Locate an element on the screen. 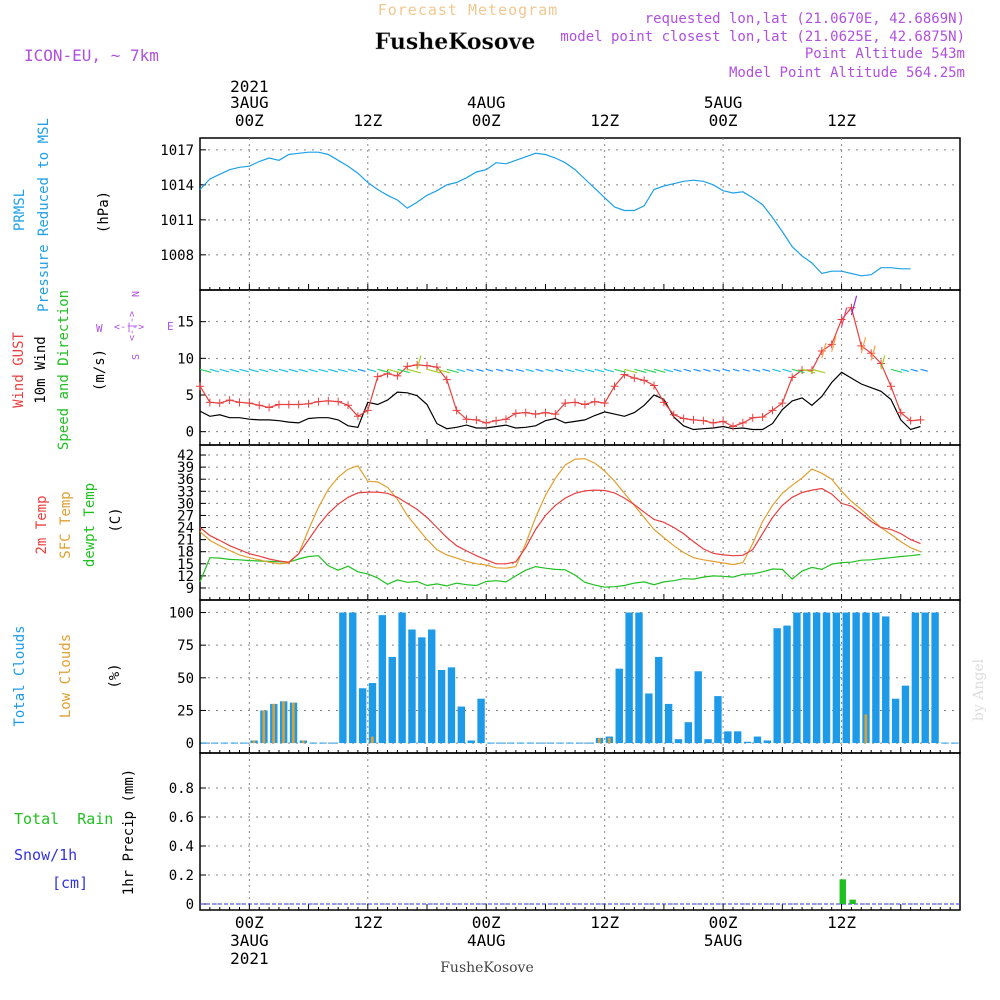 The width and height of the screenshot is (1000, 1000). cloud-unit: (%) is located at coordinates (115, 675).